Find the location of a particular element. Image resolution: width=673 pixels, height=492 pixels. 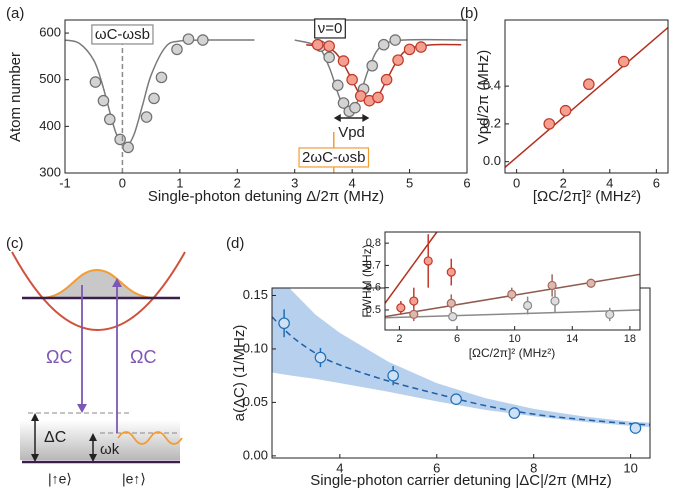

annotation: ωC-ωsb is located at coordinates (122, 34).